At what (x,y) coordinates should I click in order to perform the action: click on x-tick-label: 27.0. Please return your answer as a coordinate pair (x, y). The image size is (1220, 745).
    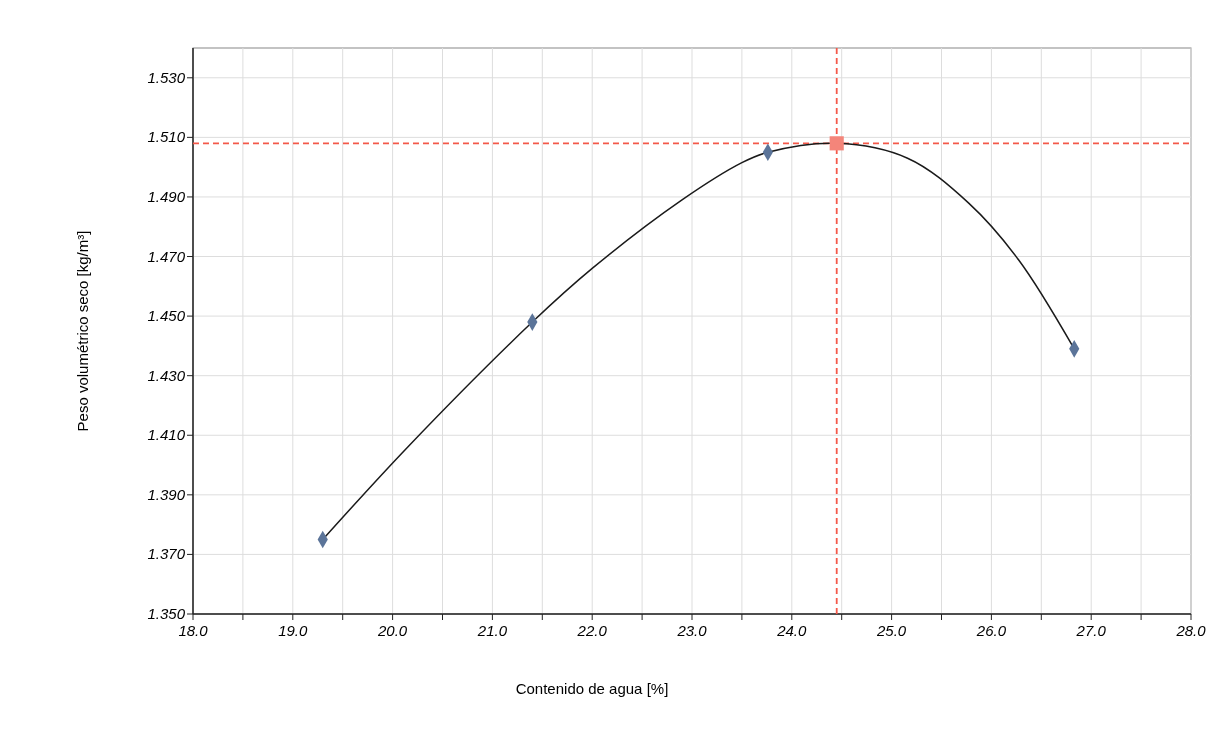
    Looking at the image, I should click on (1091, 630).